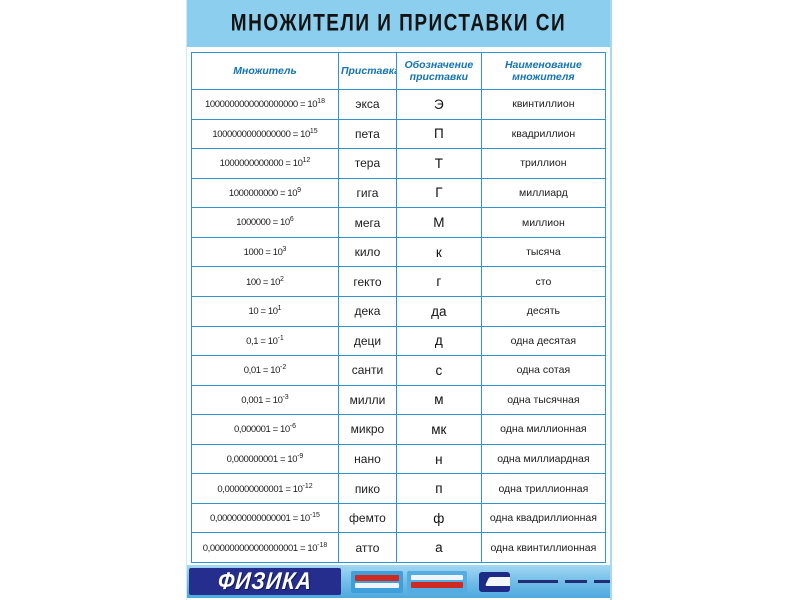 The height and width of the screenshot is (600, 800). I want to click on table-row: 0,001 = 10-3 милли м одна тысячная, so click(399, 400).